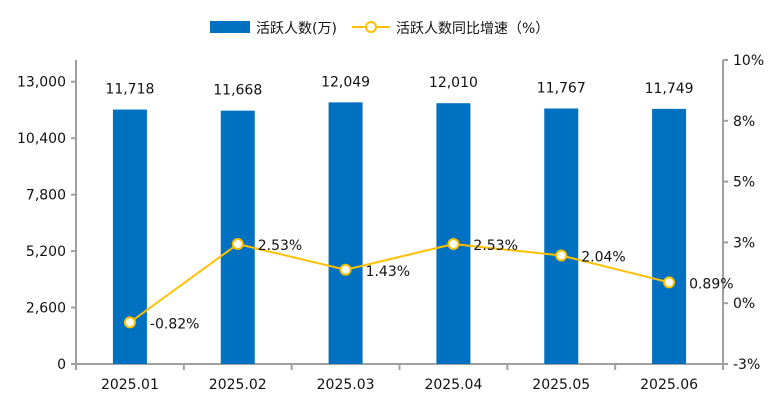 The width and height of the screenshot is (782, 414). I want to click on right-tick-label: 10%, so click(748, 61).